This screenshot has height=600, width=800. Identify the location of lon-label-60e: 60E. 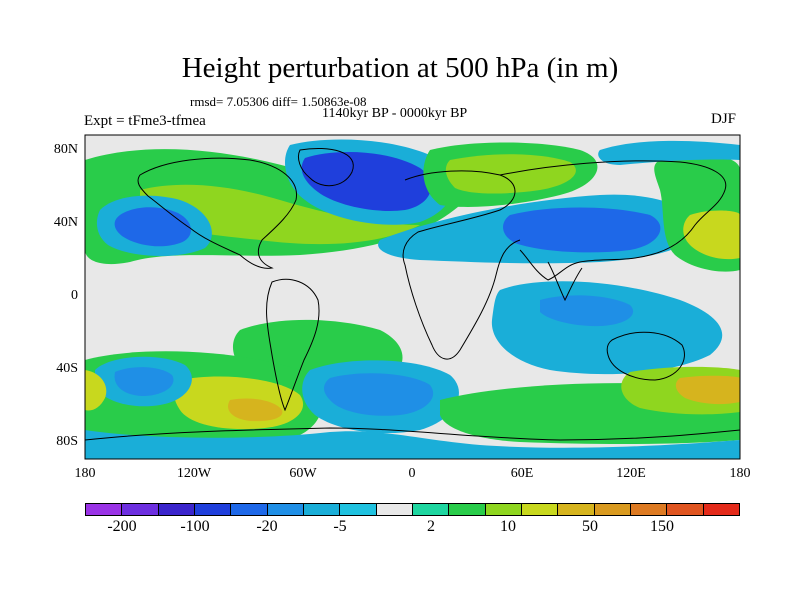
(522, 473).